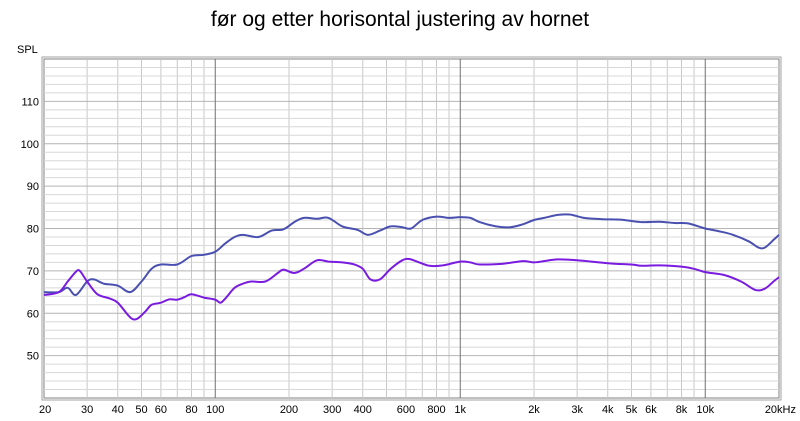 The width and height of the screenshot is (800, 421). Describe the element at coordinates (33, 314) in the screenshot. I see `y-tick-label: 60` at that location.